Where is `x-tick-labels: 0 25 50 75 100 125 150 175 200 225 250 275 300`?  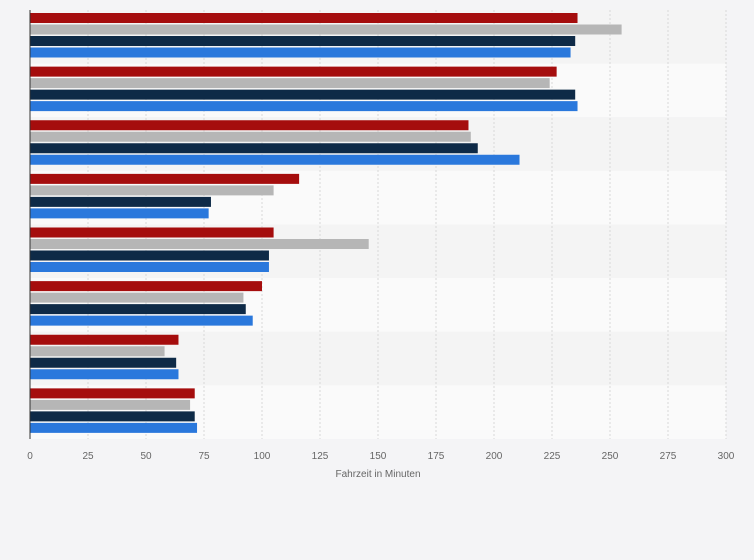
x-tick-labels: 0 25 50 75 100 125 150 175 200 225 250 275 300 is located at coordinates (381, 456).